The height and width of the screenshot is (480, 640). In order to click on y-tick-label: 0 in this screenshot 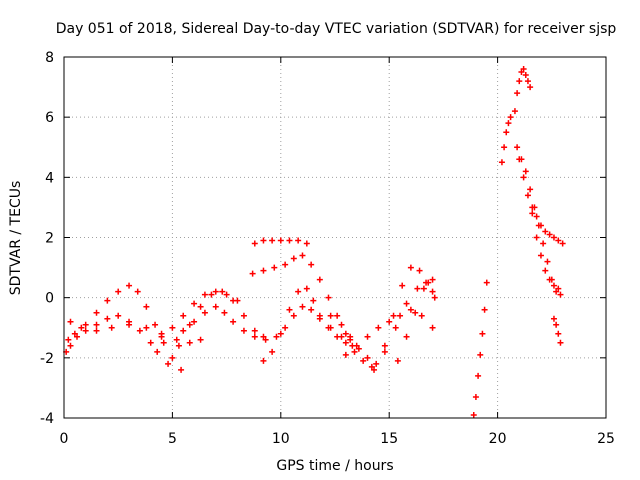, I will do `click(49, 299)`.